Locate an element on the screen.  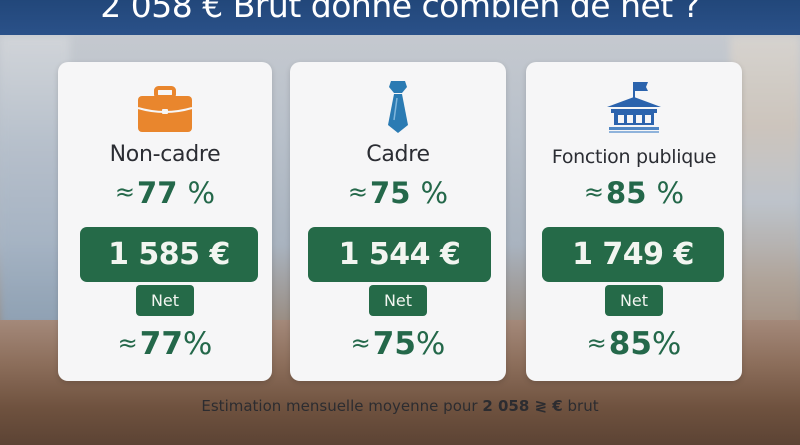
footer-prefix: Estimation mensuelle moyenne pour is located at coordinates (342, 406).